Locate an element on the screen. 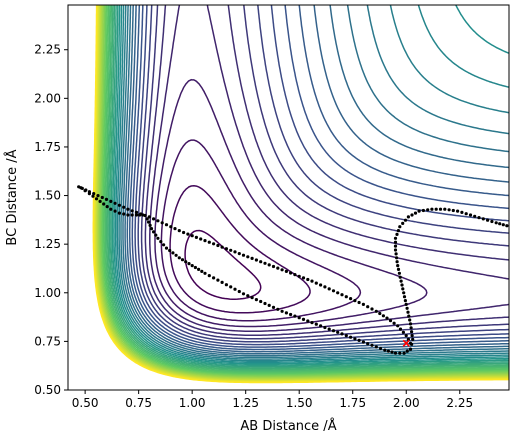 The height and width of the screenshot is (438, 513). x-tick-label: 1.75 is located at coordinates (352, 403).